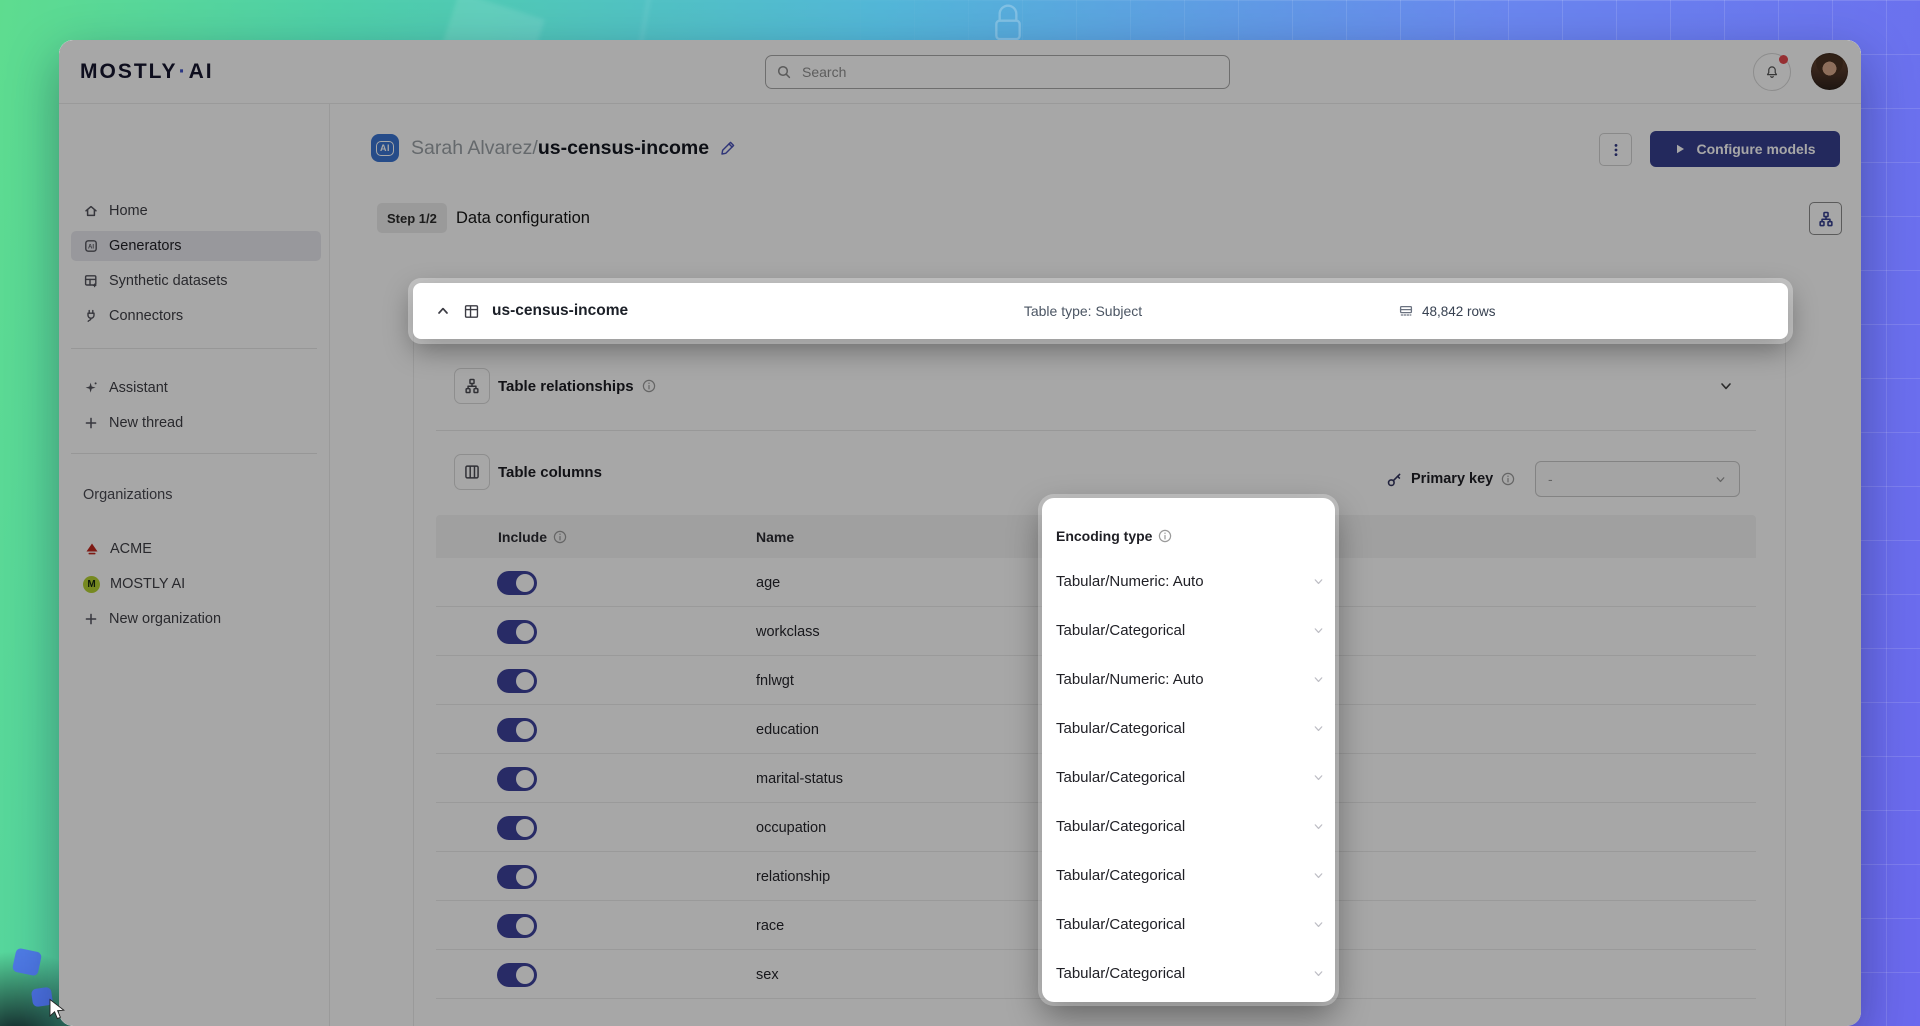 The height and width of the screenshot is (1026, 1920). I want to click on generator-type-icon: AI, so click(385, 148).